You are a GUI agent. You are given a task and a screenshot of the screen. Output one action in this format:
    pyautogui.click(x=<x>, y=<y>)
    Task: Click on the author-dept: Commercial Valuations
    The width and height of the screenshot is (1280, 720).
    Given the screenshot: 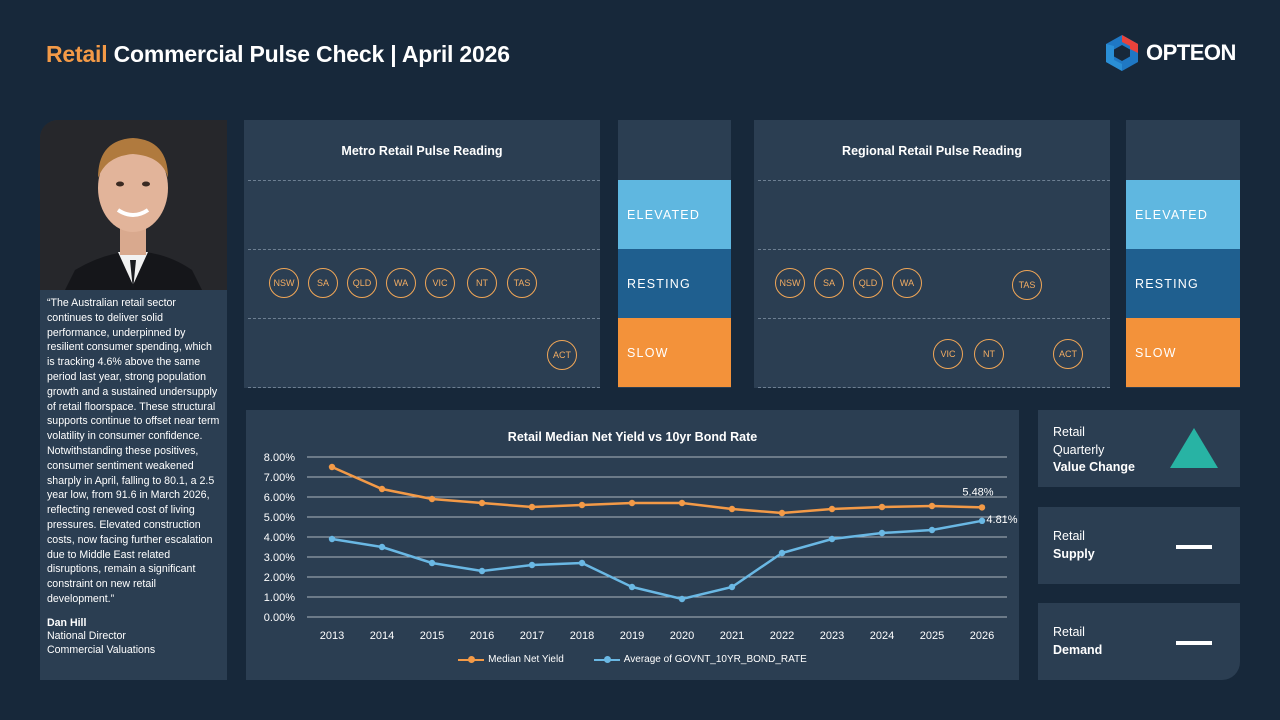 What is the action you would take?
    pyautogui.click(x=101, y=649)
    